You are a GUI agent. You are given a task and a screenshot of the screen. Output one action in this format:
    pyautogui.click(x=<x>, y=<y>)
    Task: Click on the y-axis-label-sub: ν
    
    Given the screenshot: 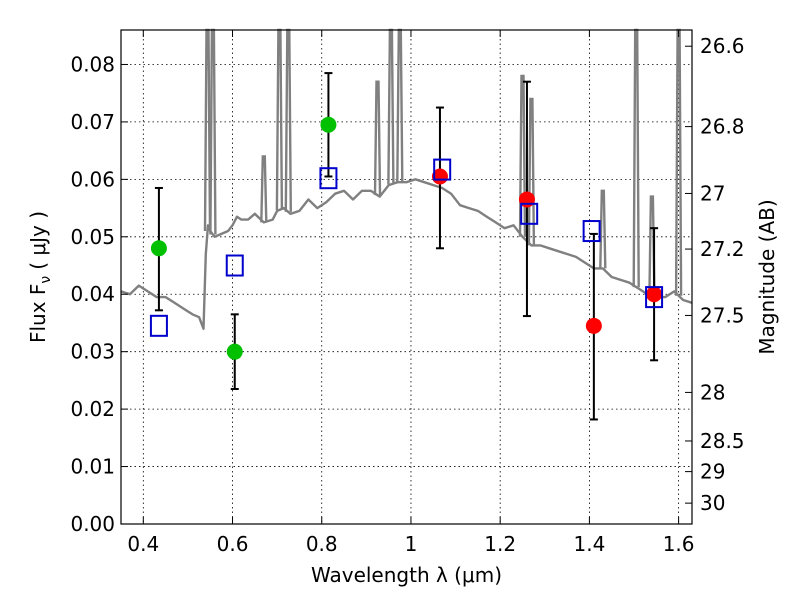 What is the action you would take?
    pyautogui.click(x=46, y=280)
    